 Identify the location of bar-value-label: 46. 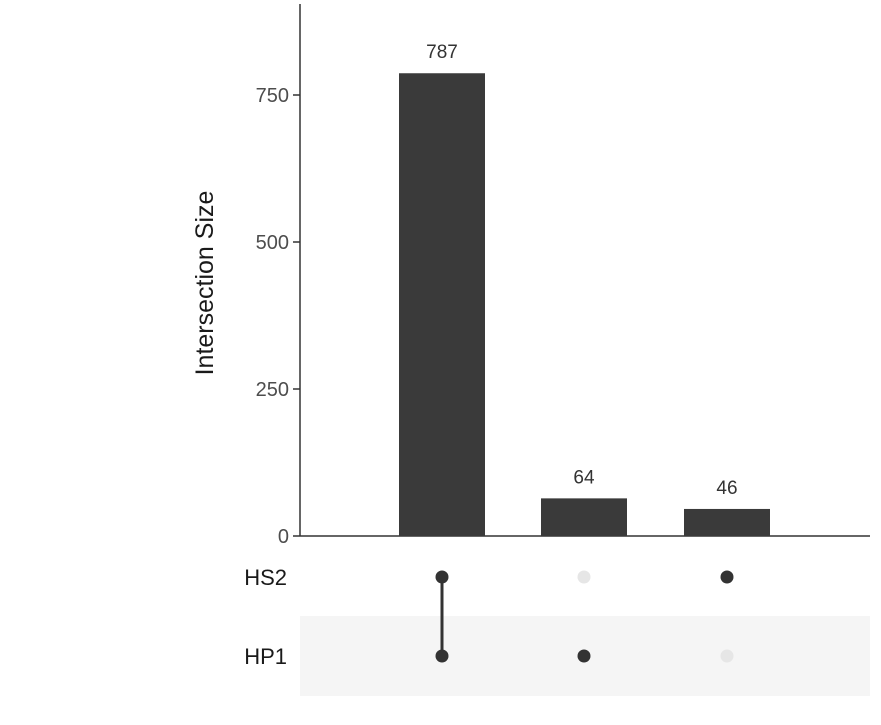
(726, 488).